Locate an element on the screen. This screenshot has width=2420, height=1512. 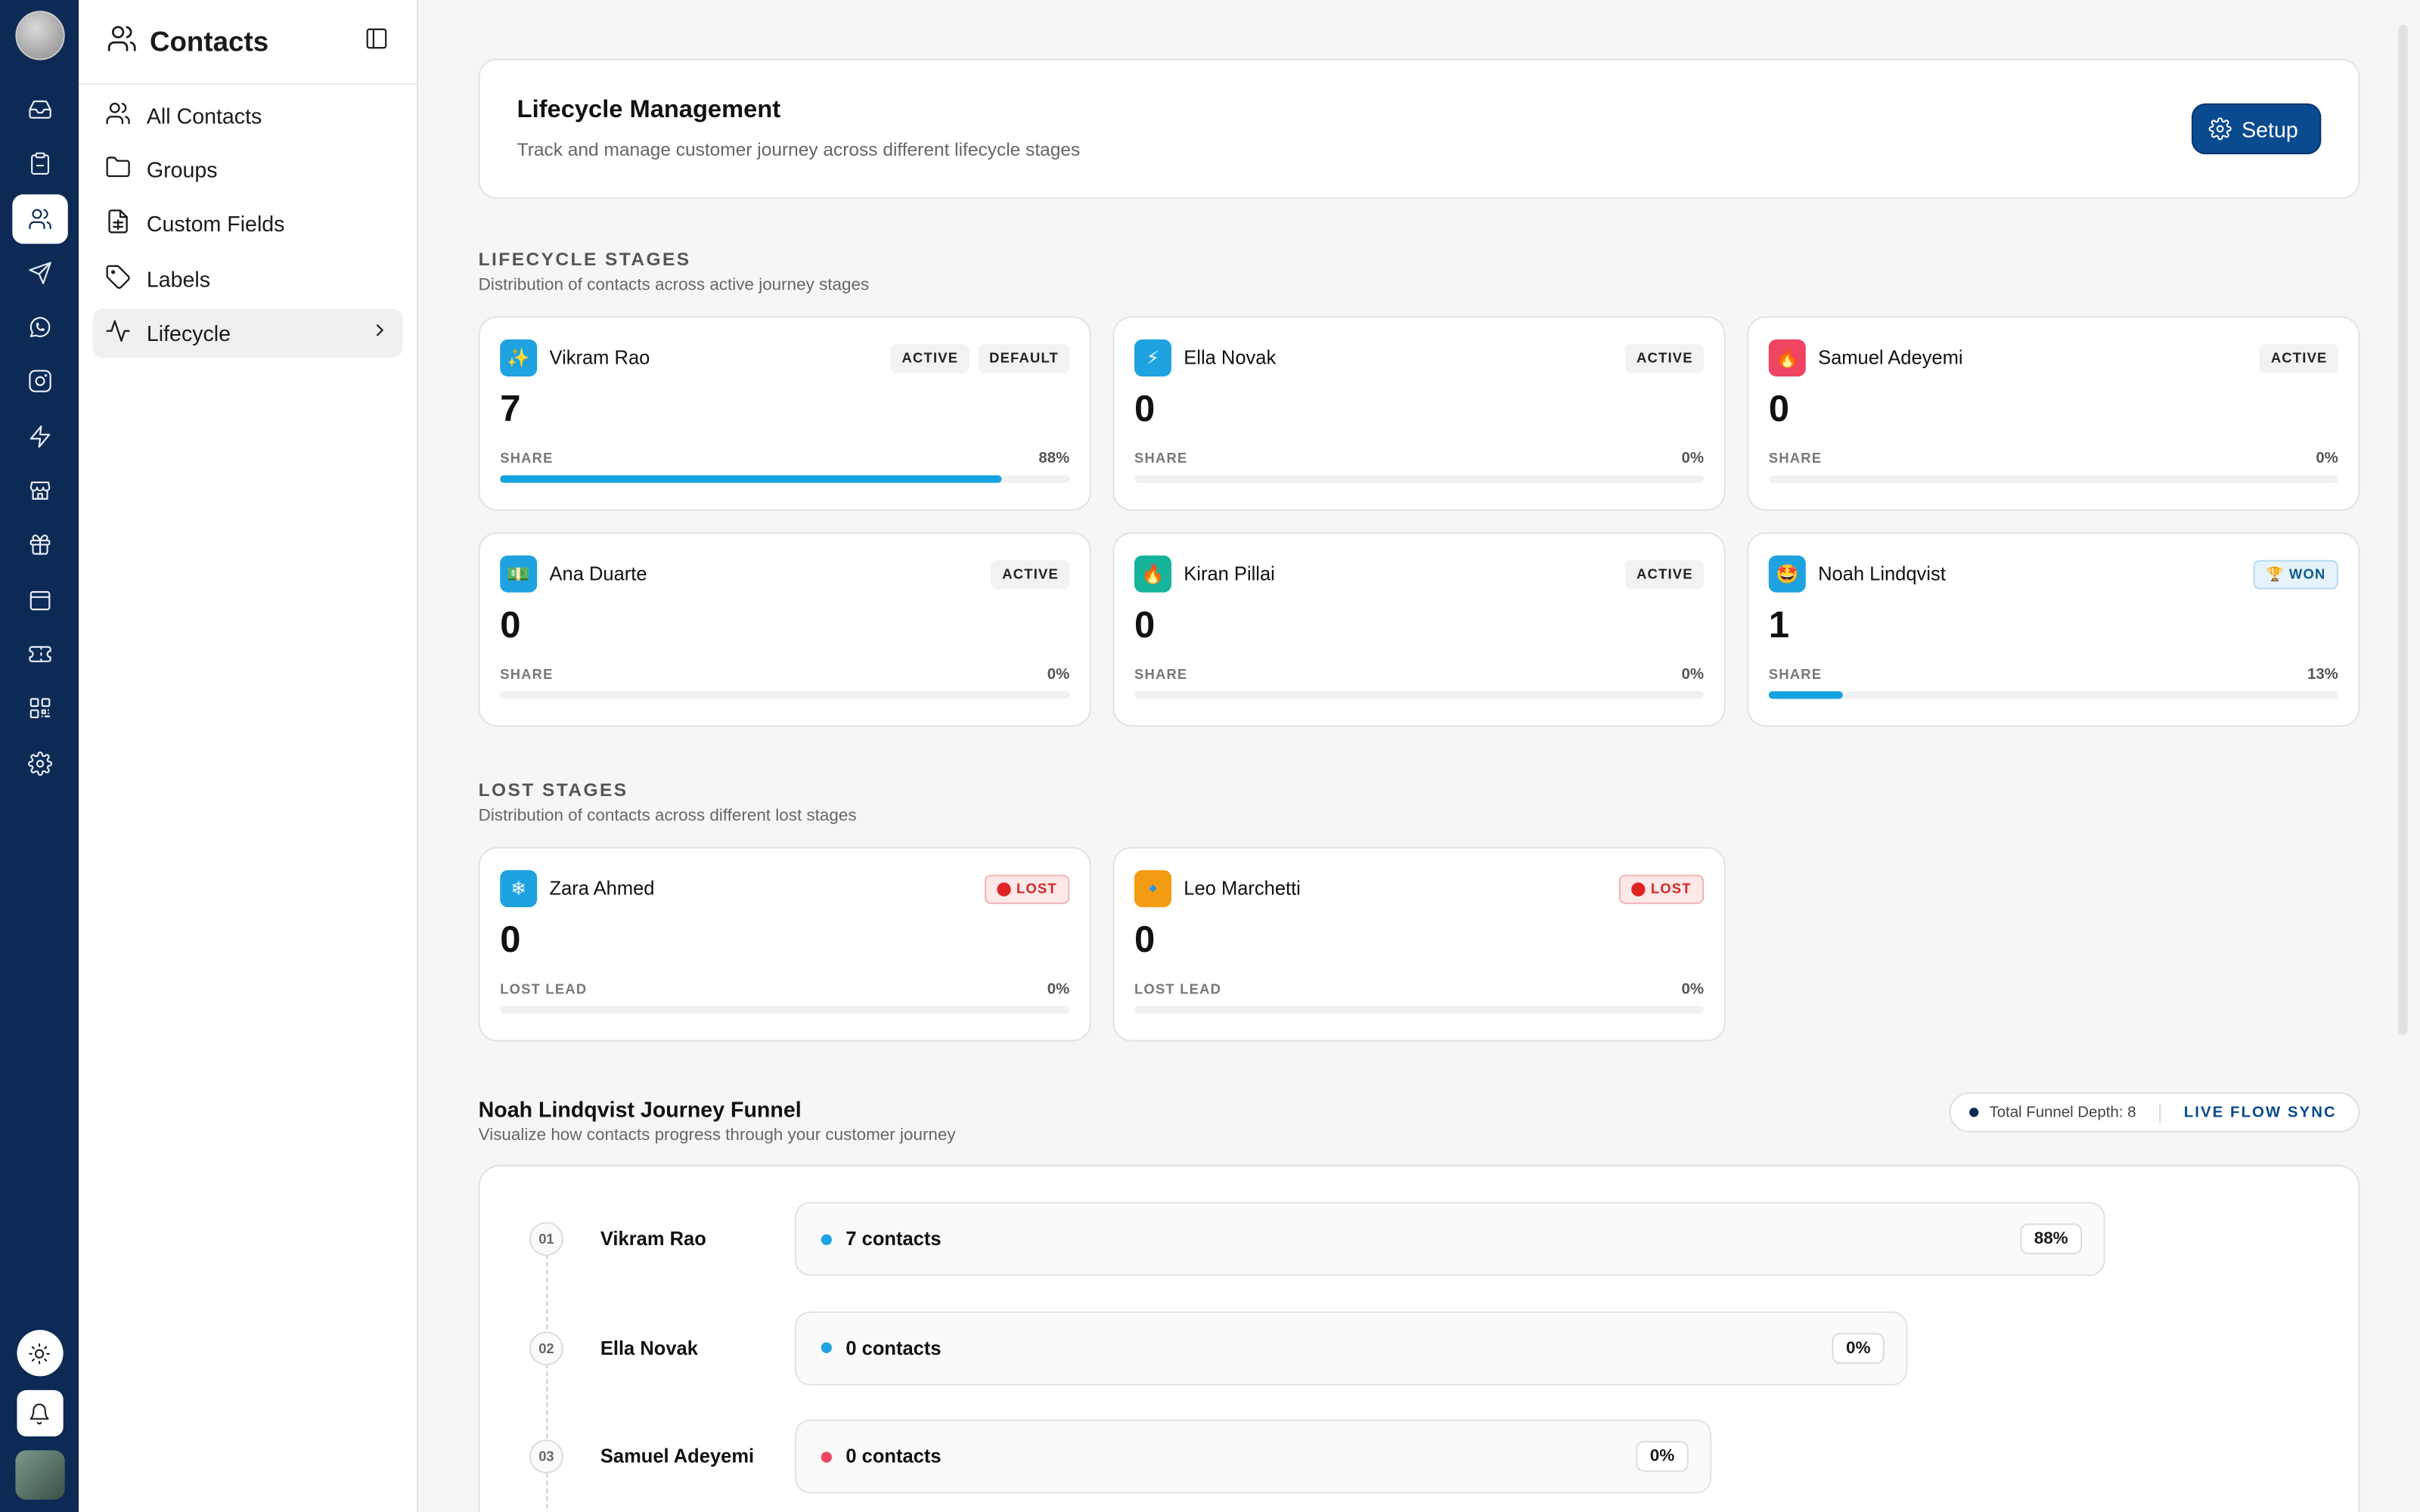
stage-name: Noah Lindqvist is located at coordinates (1882, 573).